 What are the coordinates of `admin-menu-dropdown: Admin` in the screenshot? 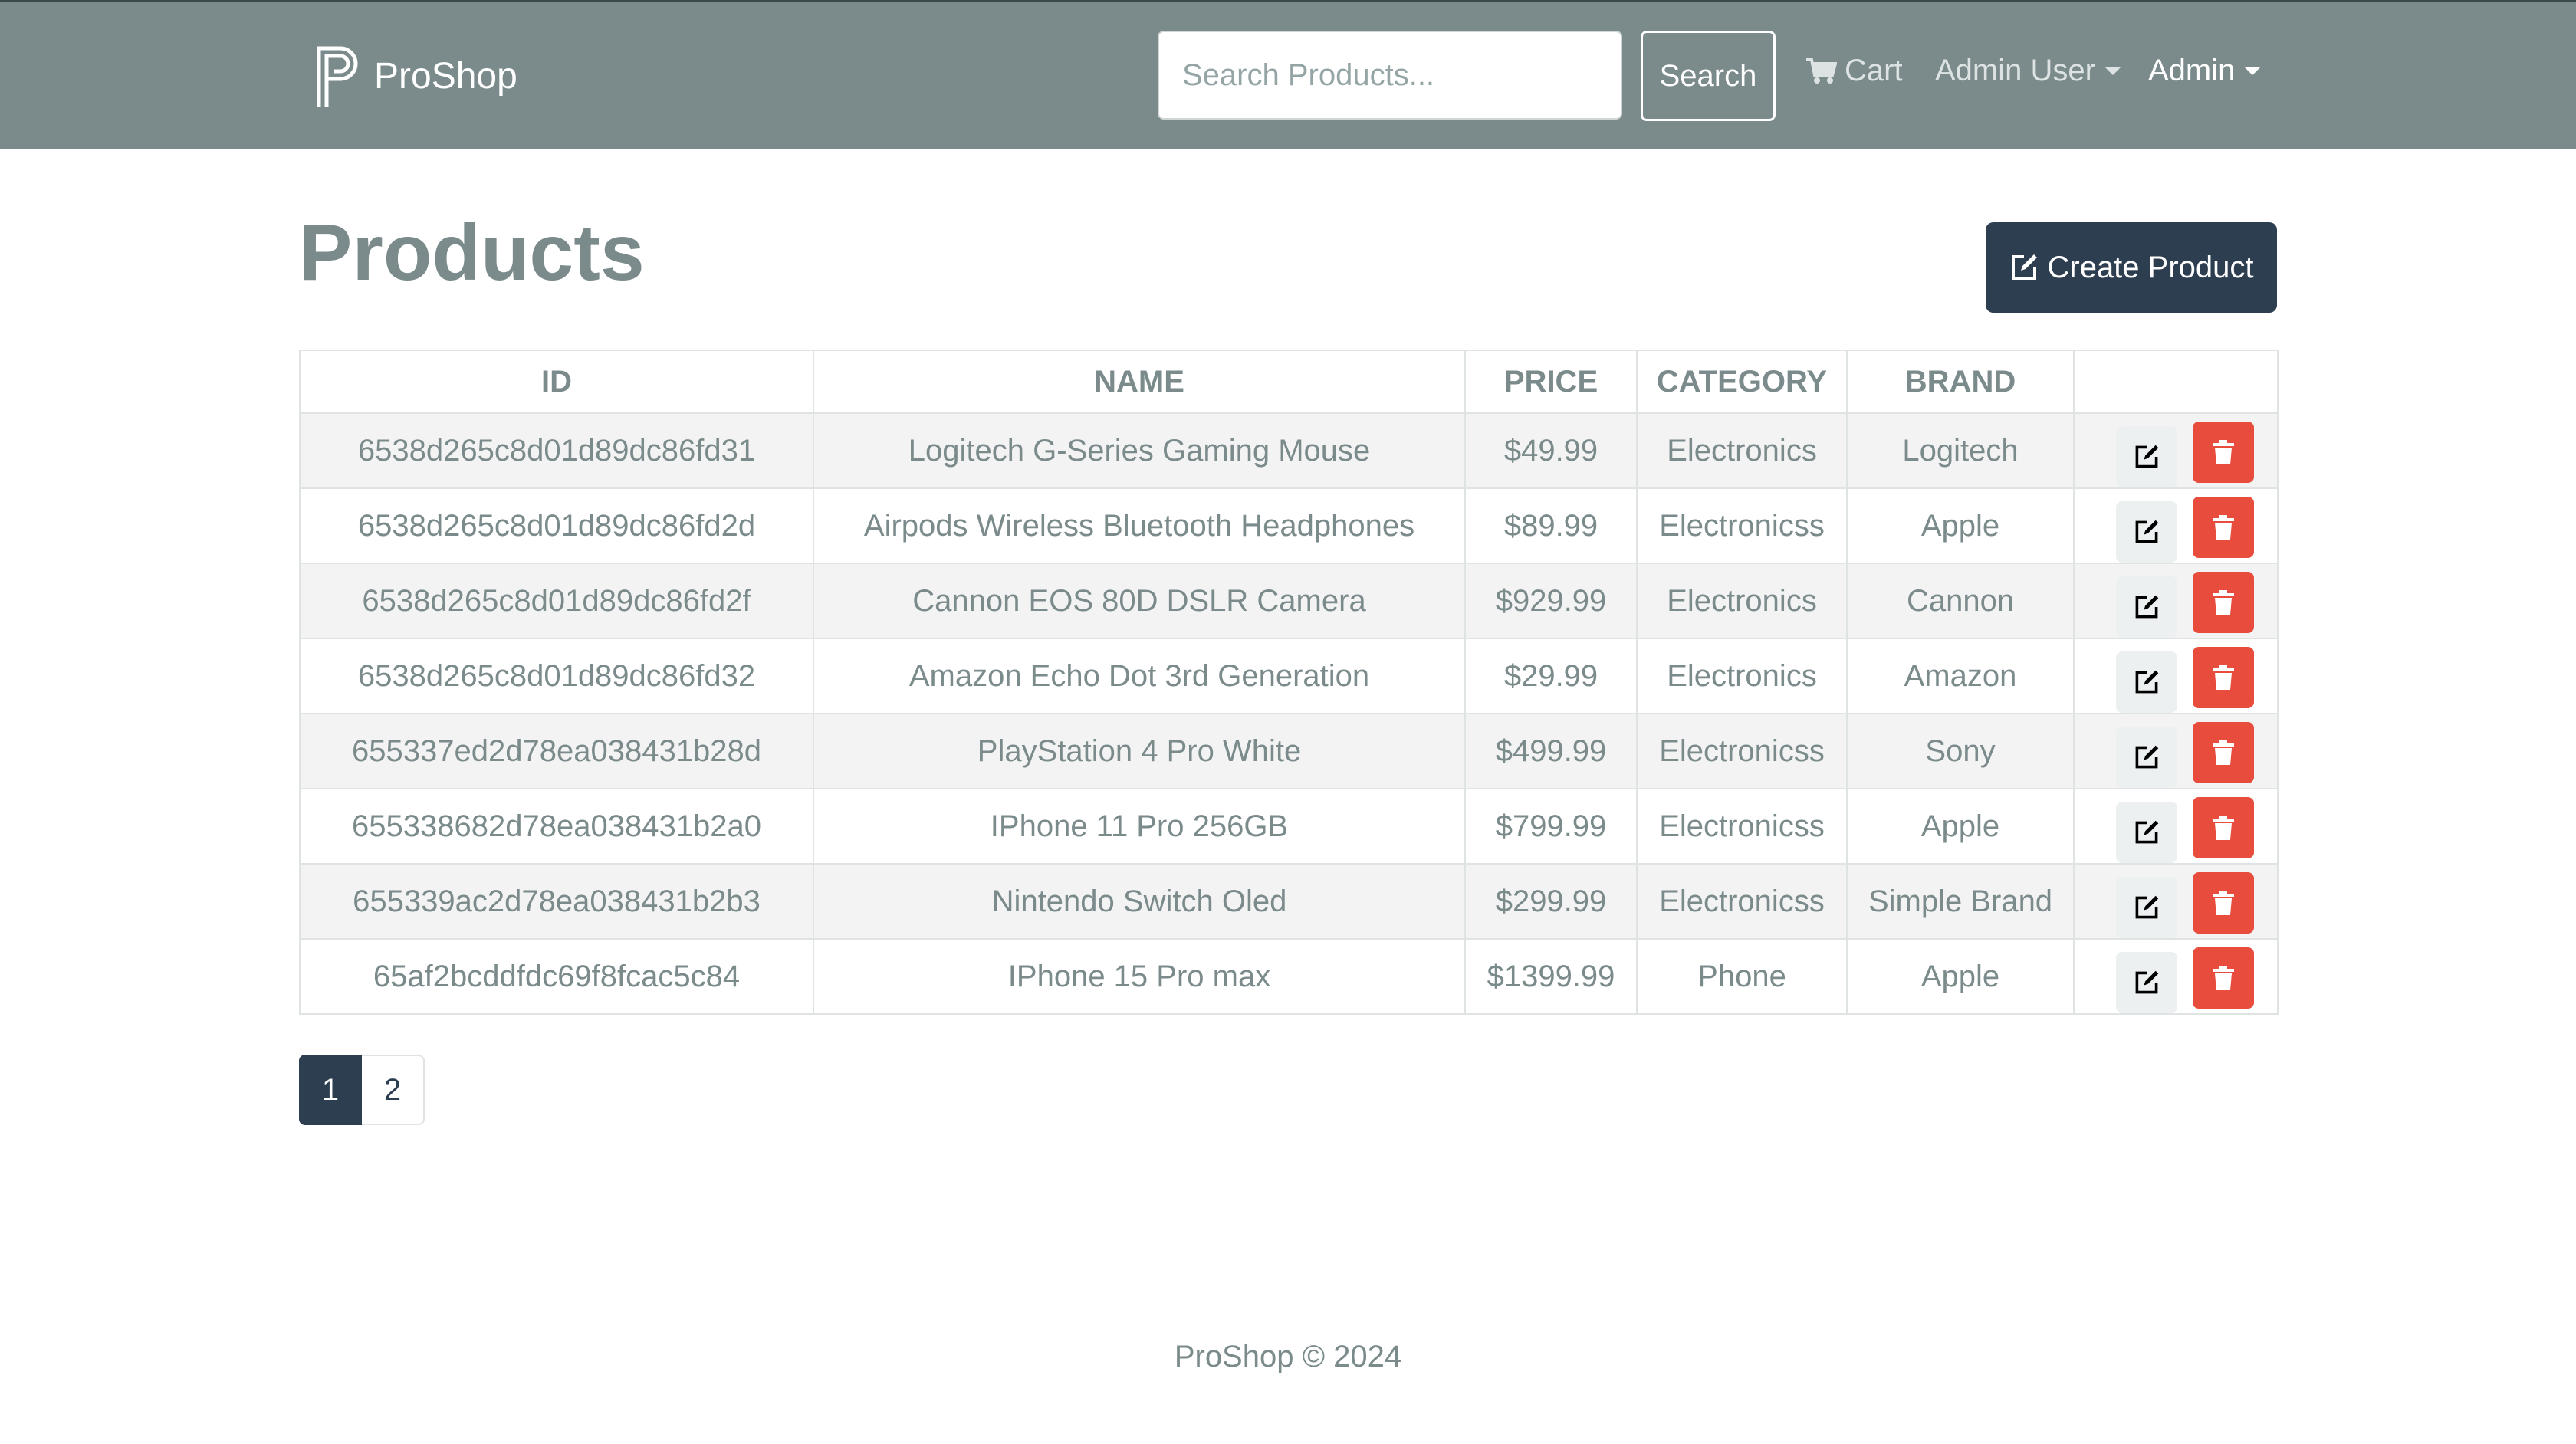 It's located at (2205, 71).